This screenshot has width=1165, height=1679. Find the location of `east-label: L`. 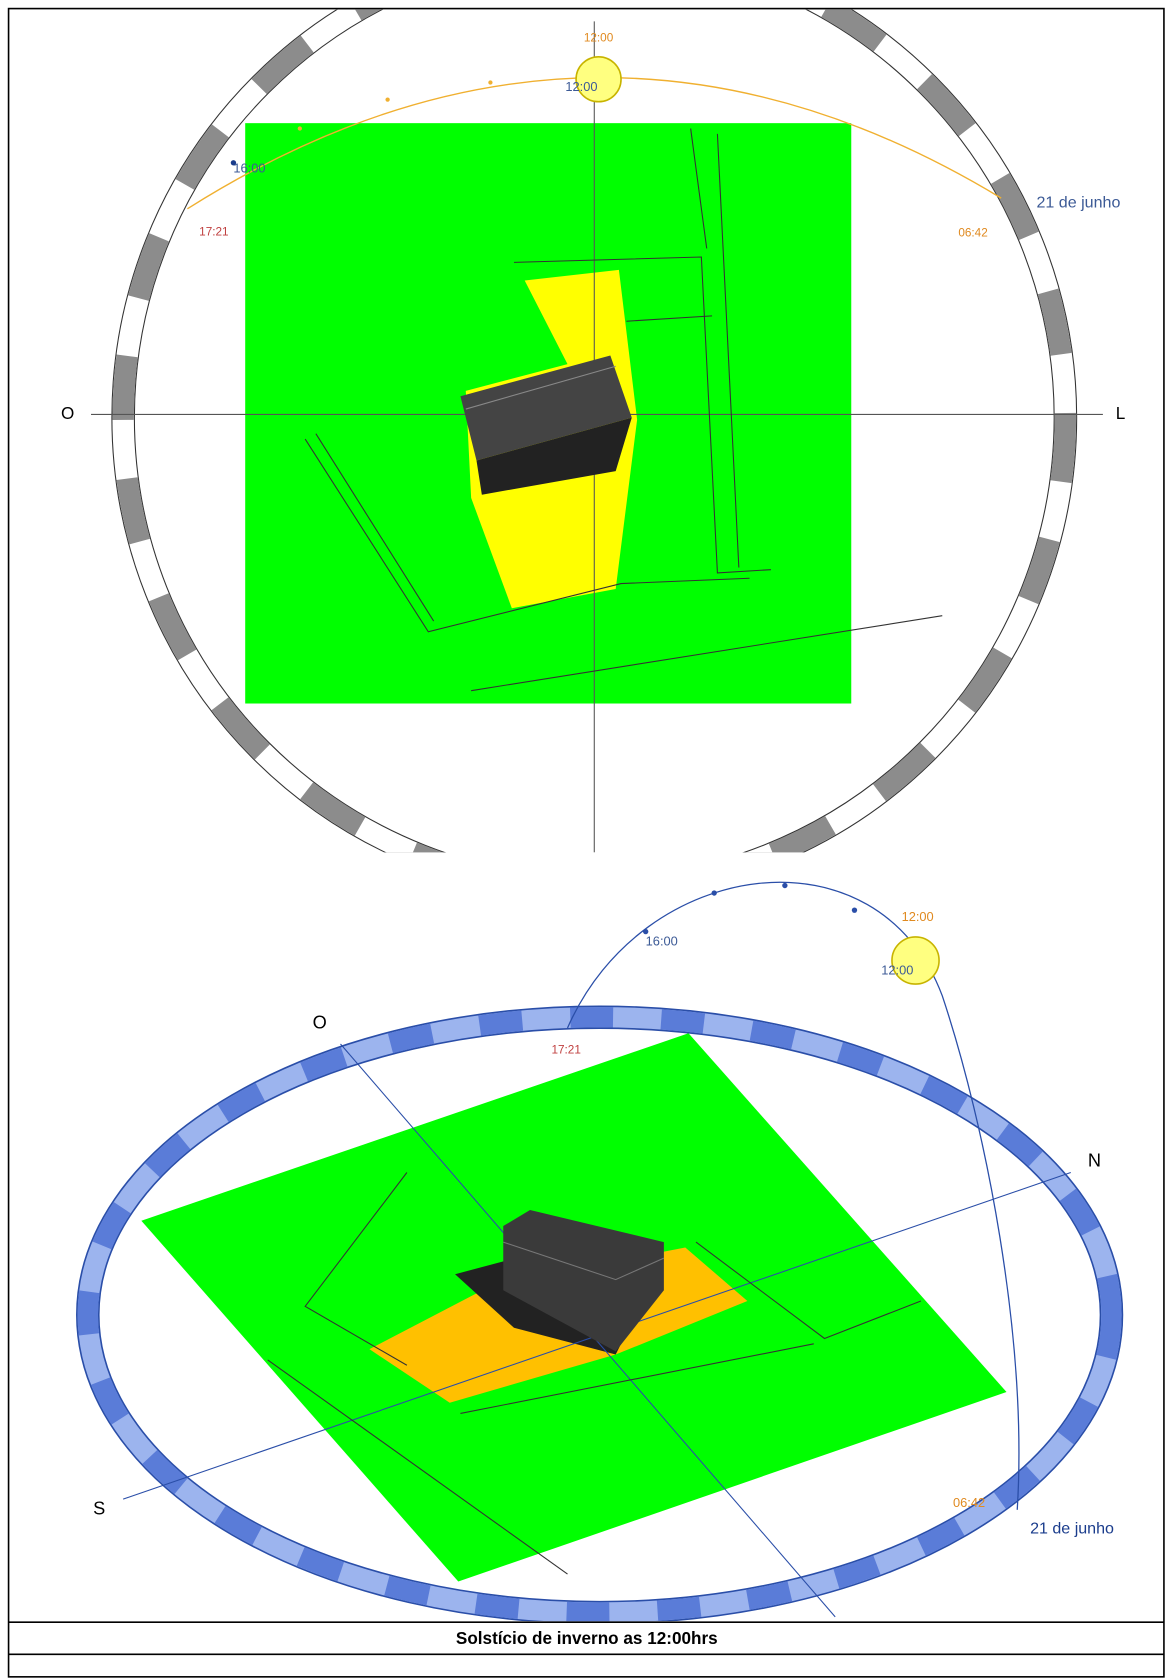

east-label: L is located at coordinates (1121, 413).